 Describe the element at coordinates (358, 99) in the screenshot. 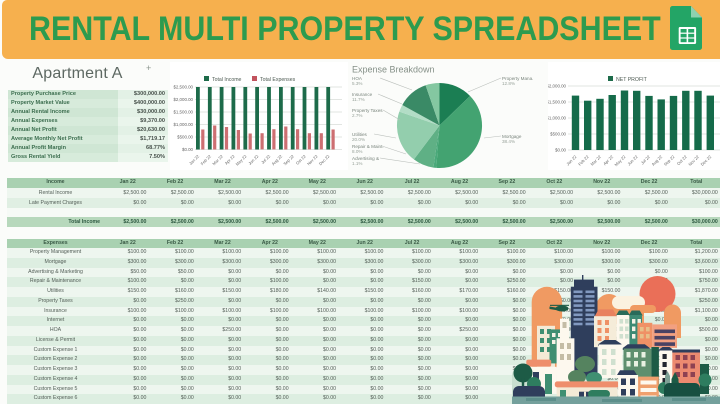

I see `svg-text: 11.7%` at that location.